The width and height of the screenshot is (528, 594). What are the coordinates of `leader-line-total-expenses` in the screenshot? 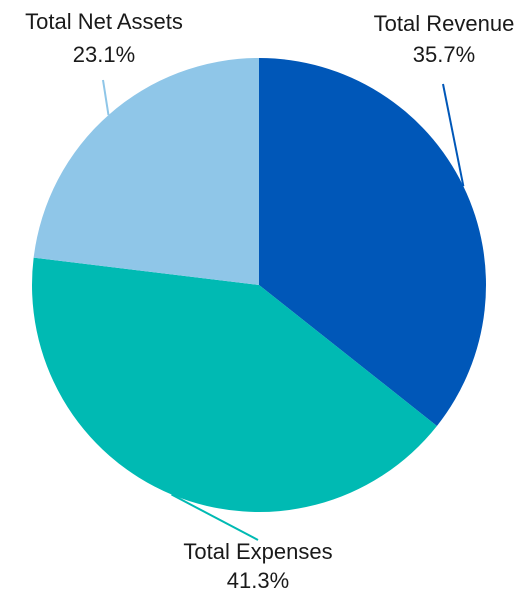 It's located at (215, 517).